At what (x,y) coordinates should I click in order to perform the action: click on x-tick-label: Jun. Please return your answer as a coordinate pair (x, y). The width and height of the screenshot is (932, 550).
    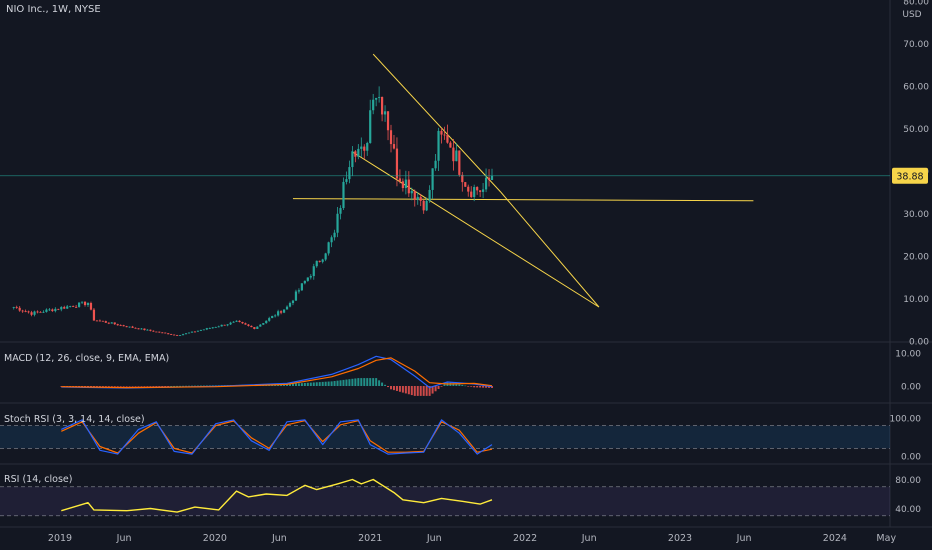
    Looking at the image, I should click on (434, 538).